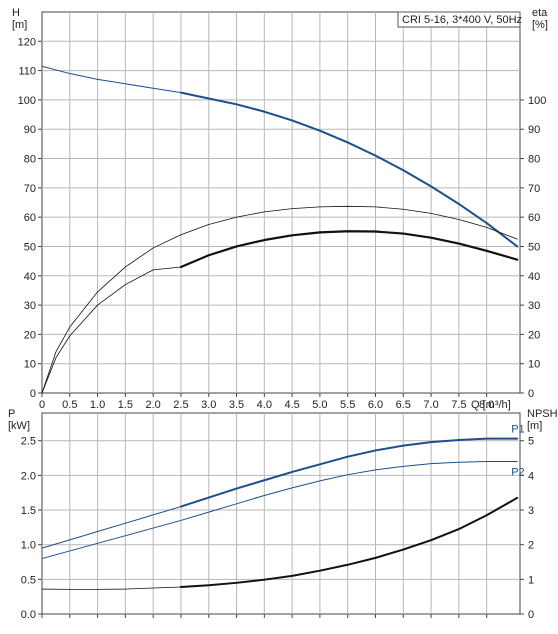  Describe the element at coordinates (517, 430) in the screenshot. I see `series-label-p1: P1` at that location.